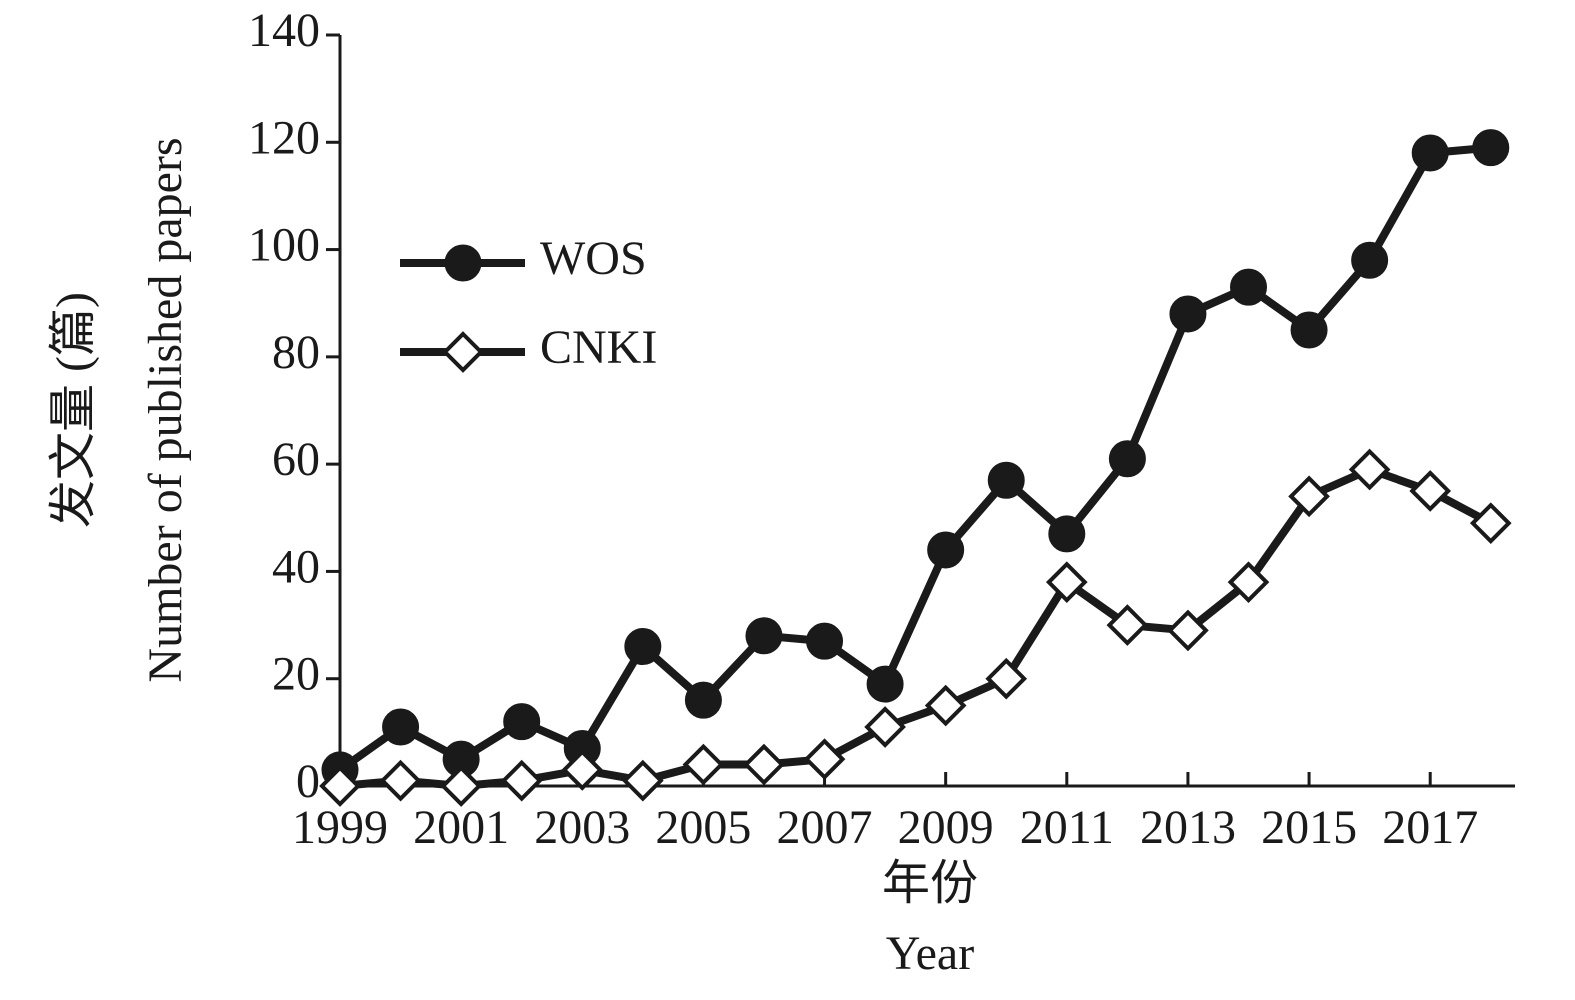  I want to click on x-tick-label: 2003, so click(582, 827).